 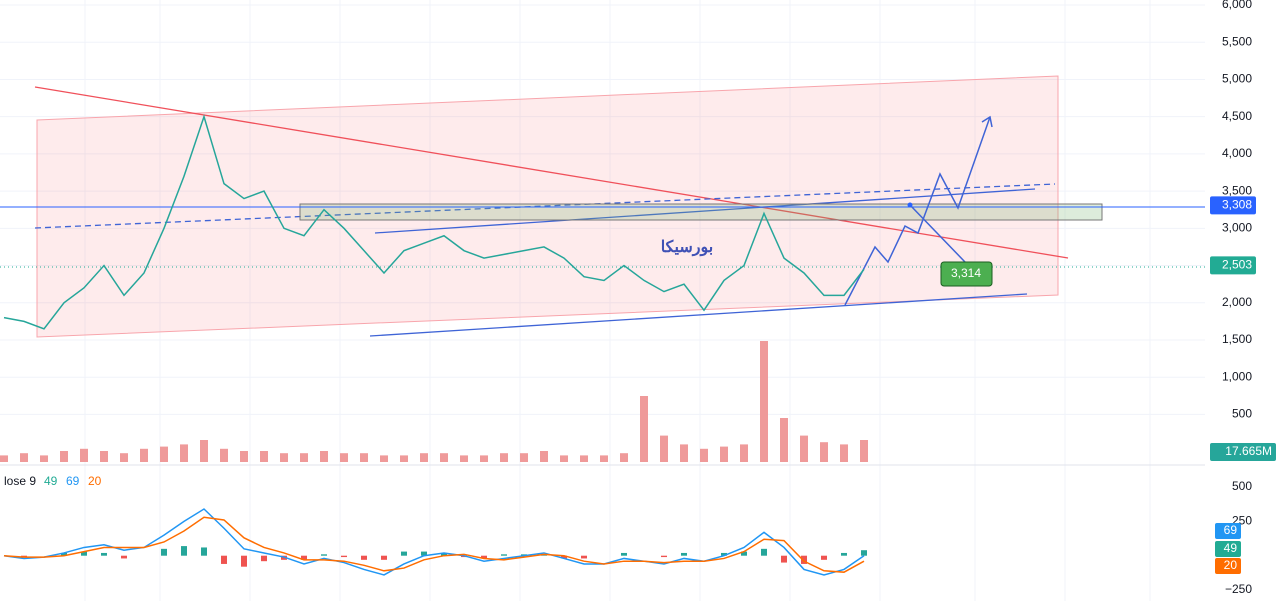 What do you see at coordinates (1237, 302) in the screenshot?
I see `y-tick-label: 2,000` at bounding box center [1237, 302].